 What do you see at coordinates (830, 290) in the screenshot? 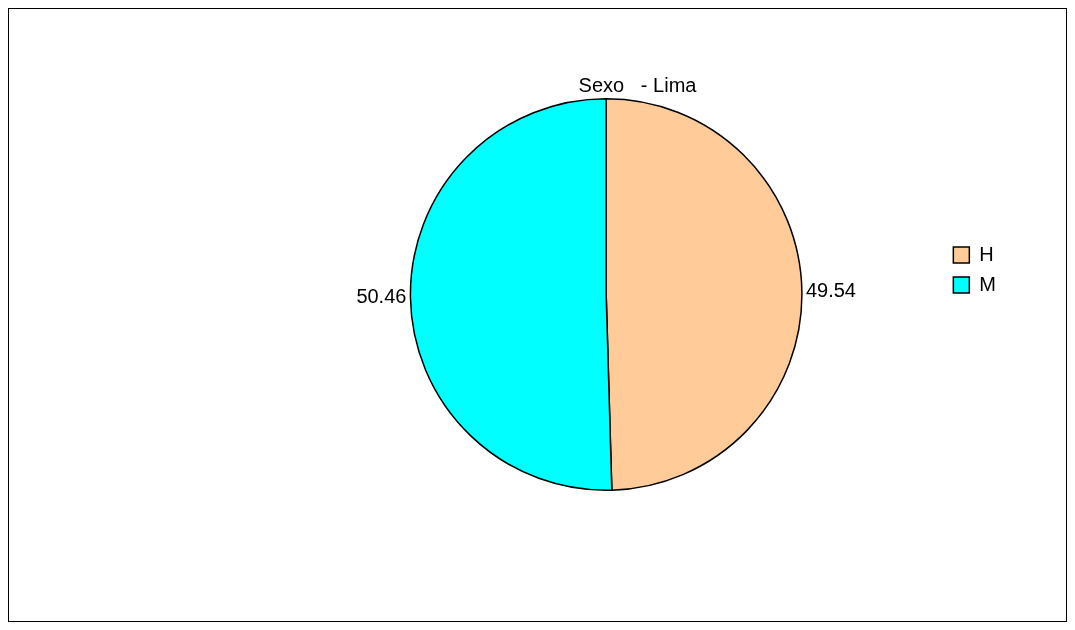
I see `data-label: 49.54` at bounding box center [830, 290].